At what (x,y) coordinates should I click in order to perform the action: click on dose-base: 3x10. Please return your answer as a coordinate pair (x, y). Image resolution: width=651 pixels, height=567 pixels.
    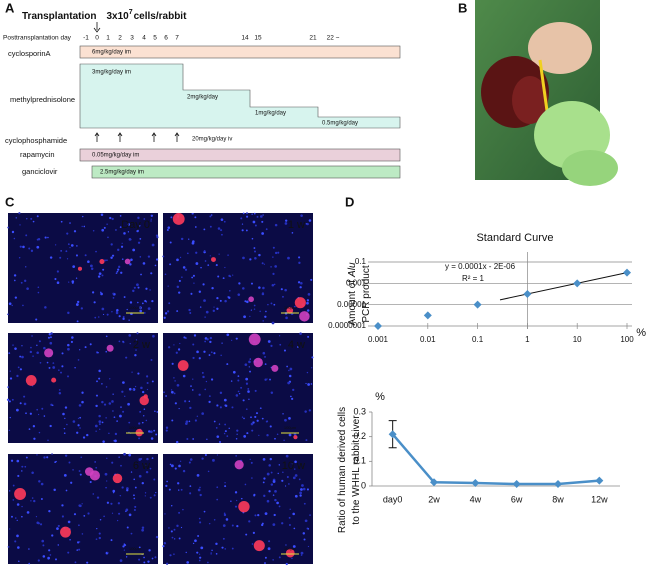
    Looking at the image, I should click on (117, 16).